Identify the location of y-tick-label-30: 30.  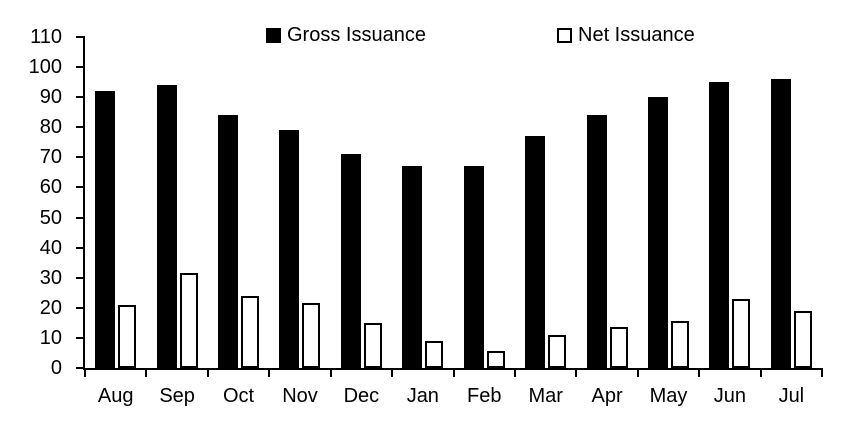
(50, 278).